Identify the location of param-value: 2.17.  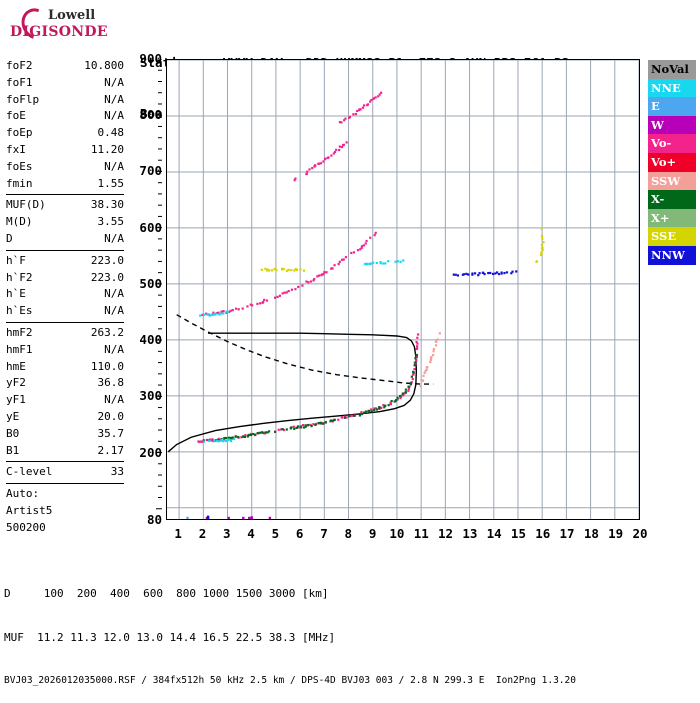
(111, 450).